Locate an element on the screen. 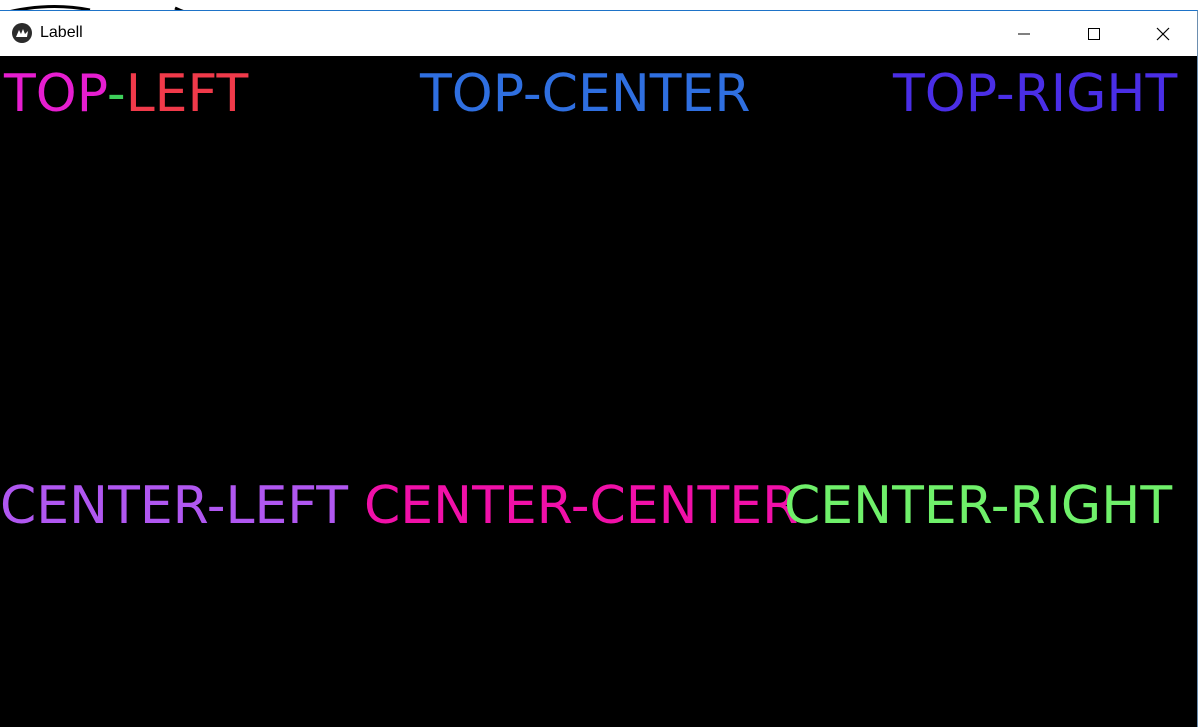  label-center-right: CENTER-RIGHT is located at coordinates (978, 506).